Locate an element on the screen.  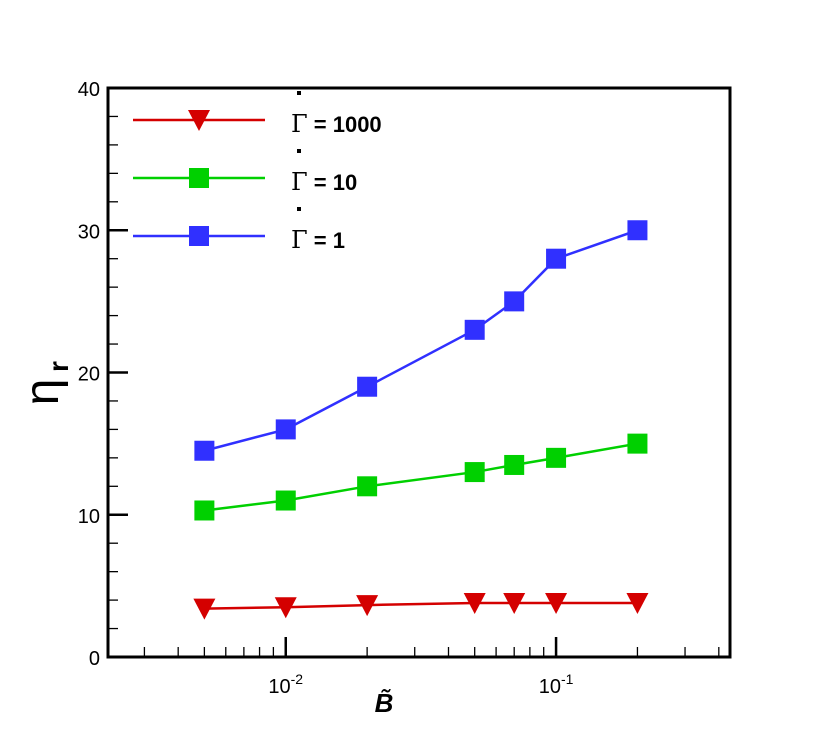
svg-text: η is located at coordinates (42, 392).